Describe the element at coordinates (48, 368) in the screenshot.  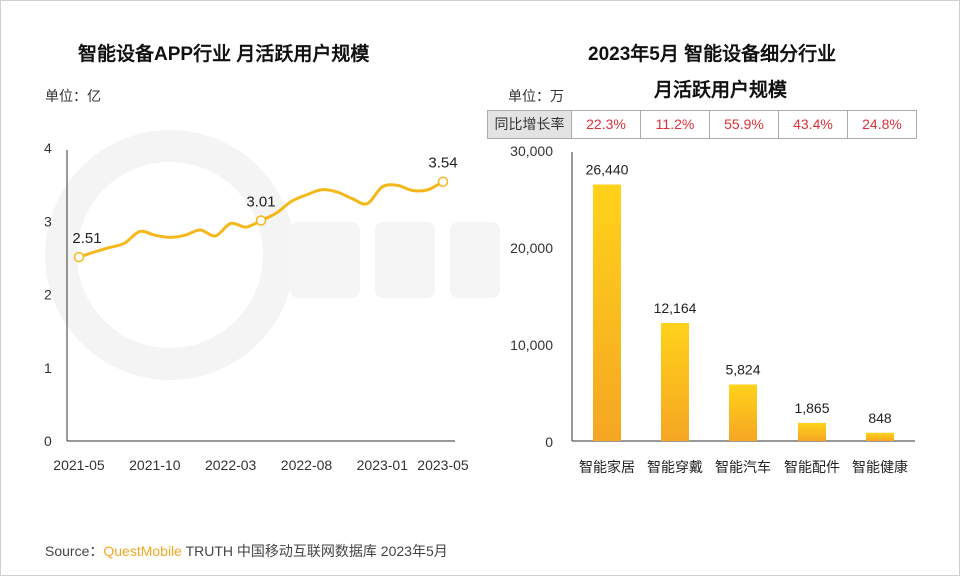
I see `y-tick-label: 1` at that location.